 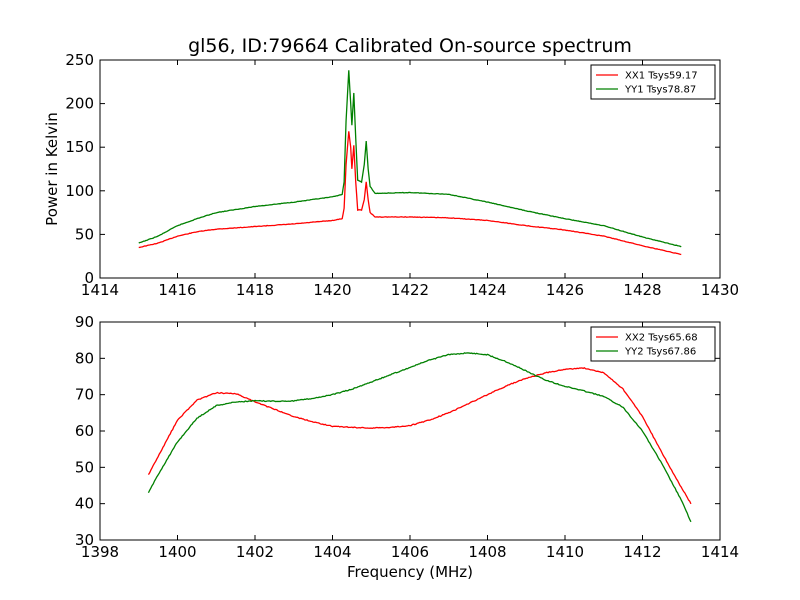 I want to click on y-tick-label: 90, so click(x=84, y=322).